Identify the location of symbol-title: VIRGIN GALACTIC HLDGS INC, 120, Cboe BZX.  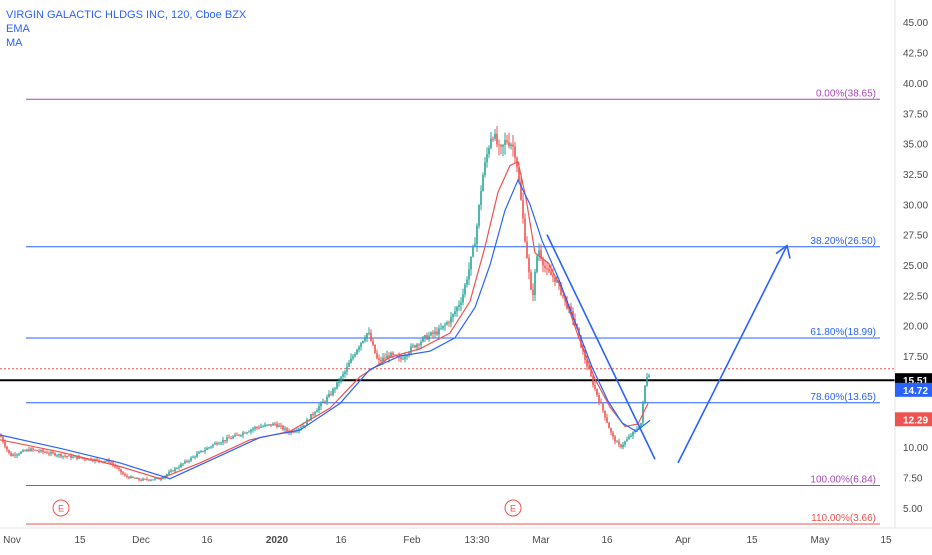
(126, 15).